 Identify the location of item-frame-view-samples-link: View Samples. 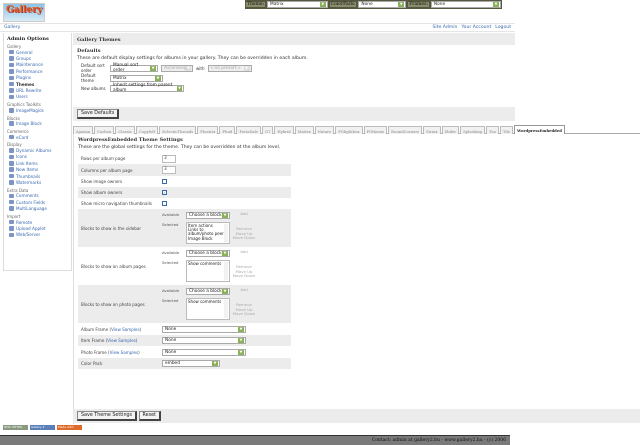
(121, 340).